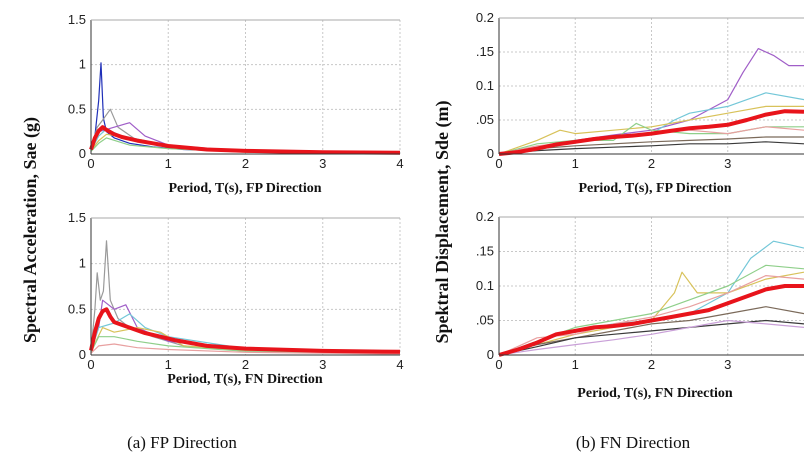 This screenshot has width=804, height=459. What do you see at coordinates (442, 222) in the screenshot?
I see `y-axis-label-right: Spektral Displacement, Sde (m)` at bounding box center [442, 222].